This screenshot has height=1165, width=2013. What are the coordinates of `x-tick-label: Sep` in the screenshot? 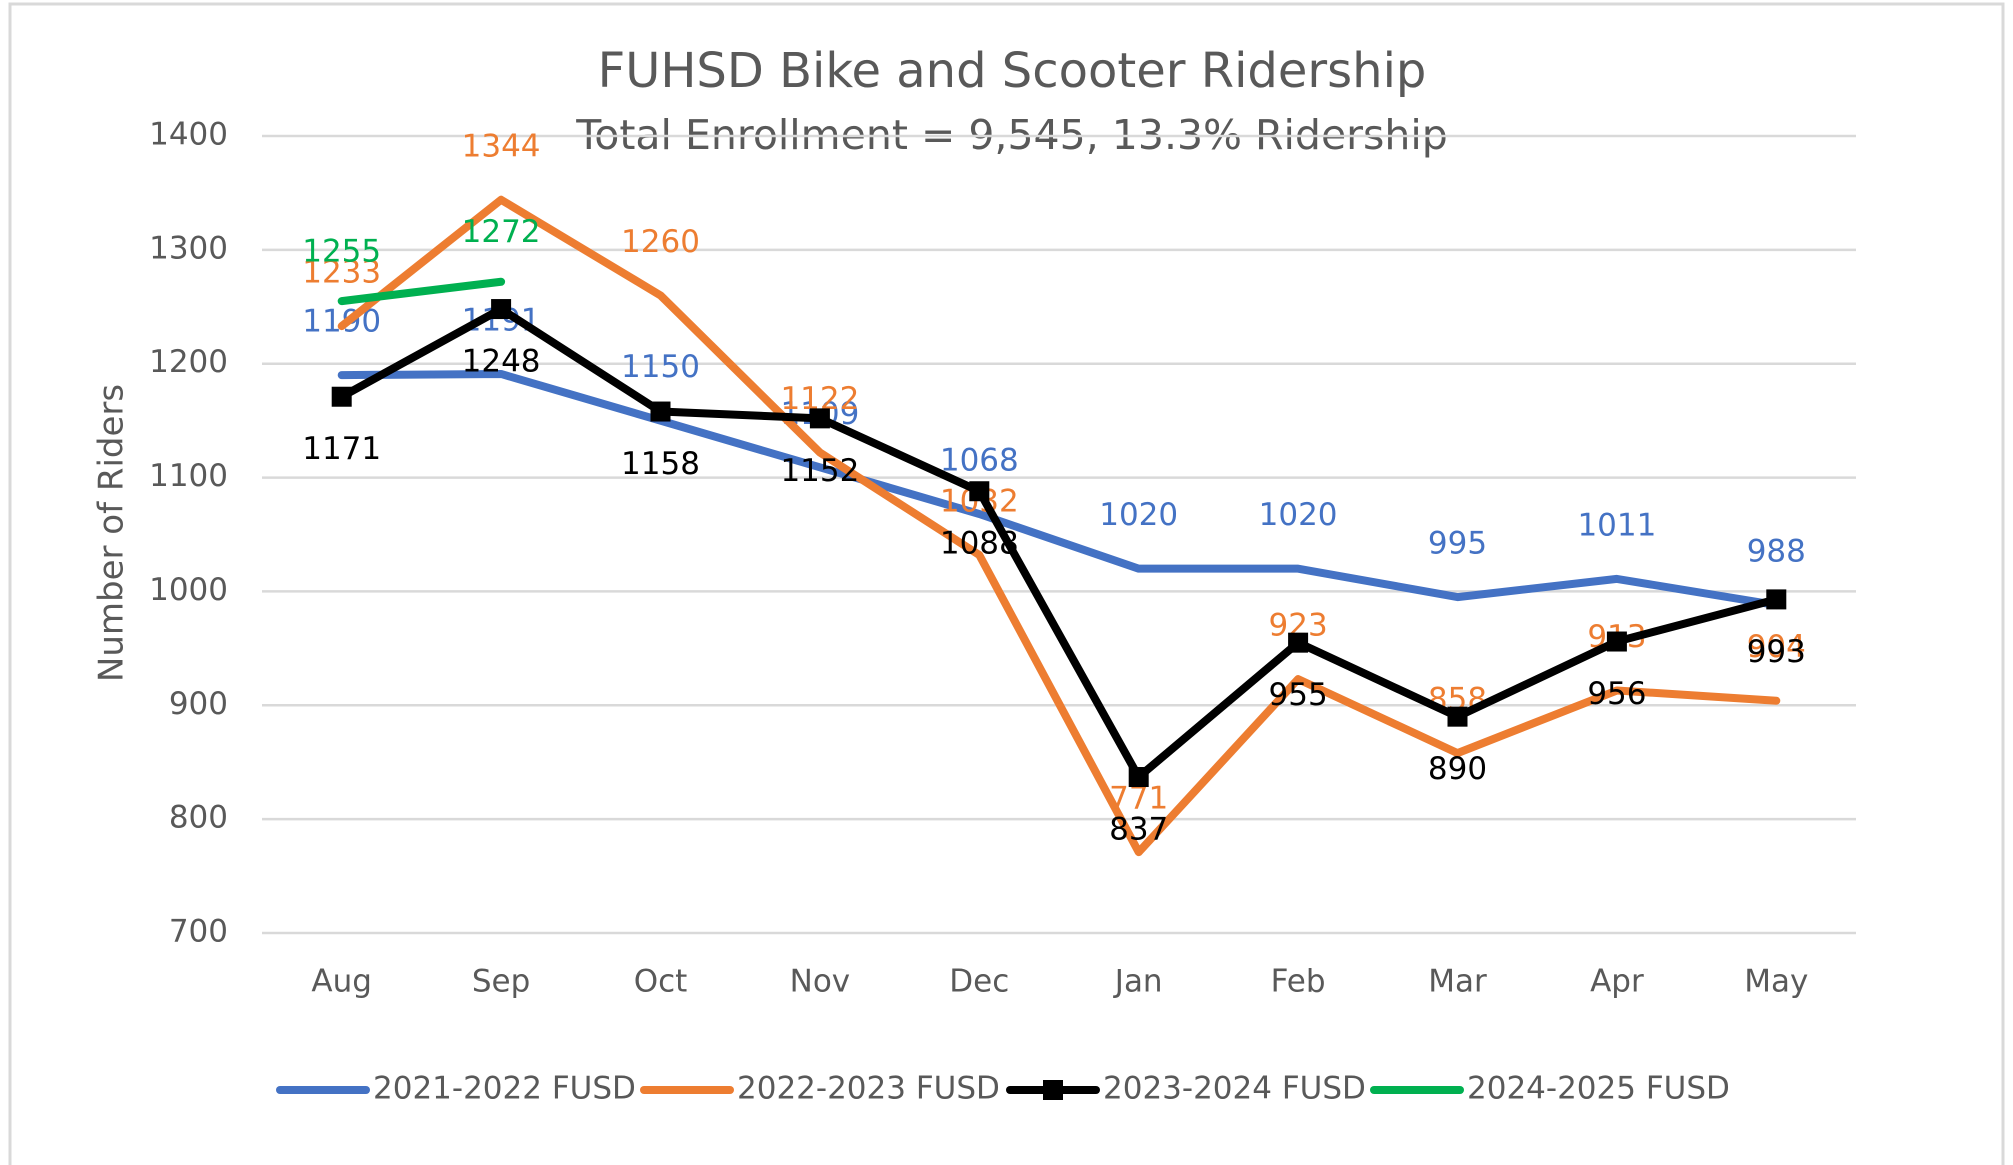 It's located at (501, 982).